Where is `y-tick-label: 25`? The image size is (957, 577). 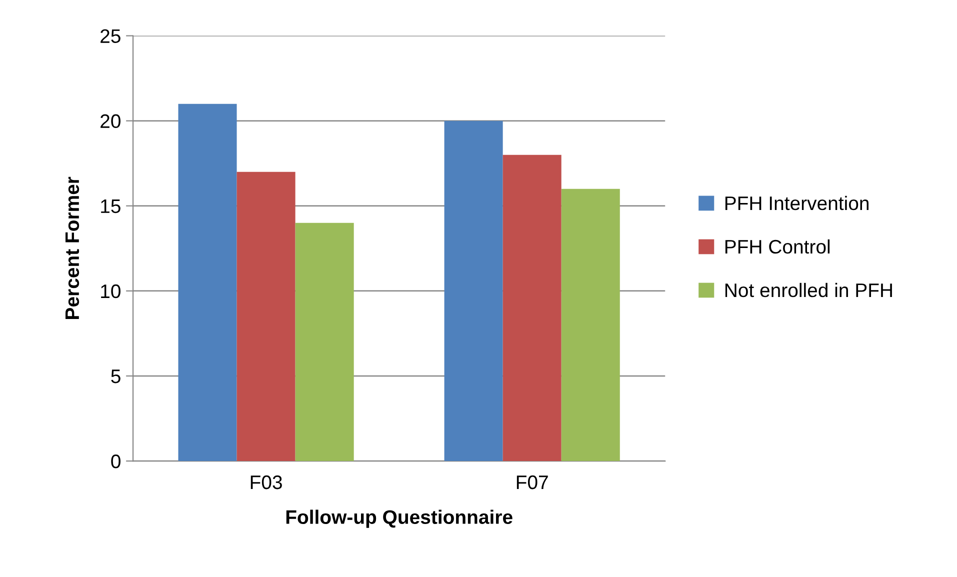 y-tick-label: 25 is located at coordinates (110, 36).